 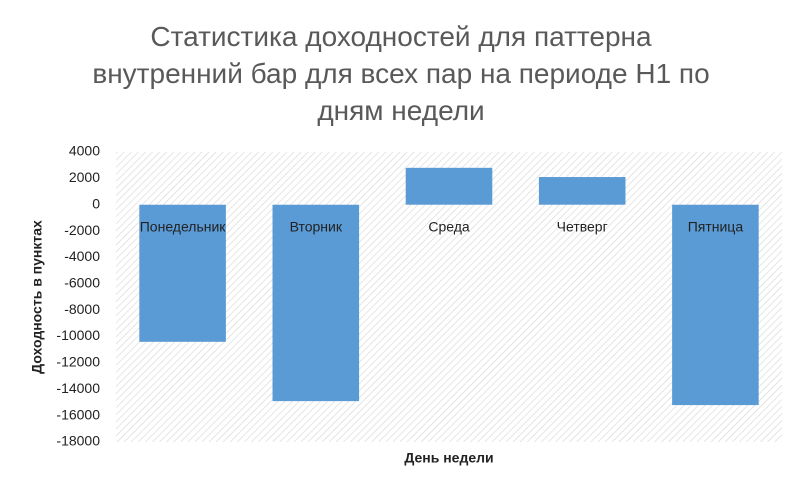 What do you see at coordinates (82, 309) in the screenshot?
I see `y-tick-label: -8000` at bounding box center [82, 309].